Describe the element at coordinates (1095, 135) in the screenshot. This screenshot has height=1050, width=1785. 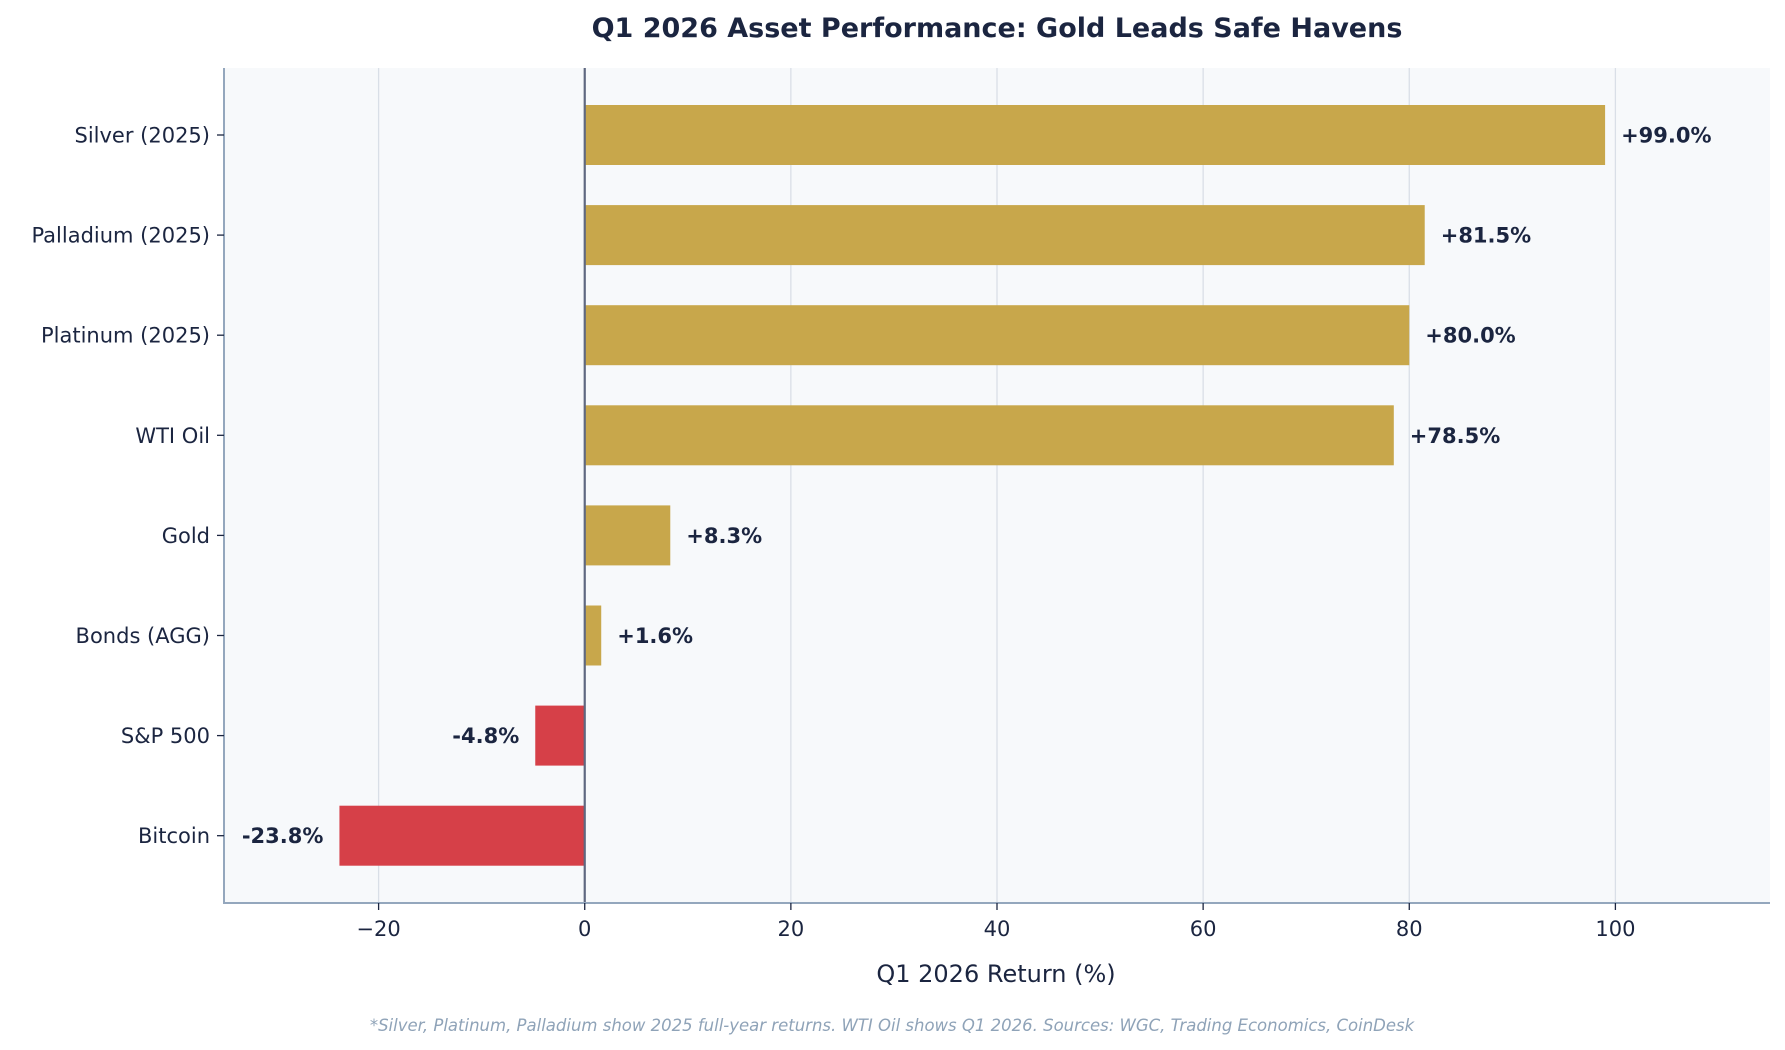
I see `bar-silver-2025` at that location.